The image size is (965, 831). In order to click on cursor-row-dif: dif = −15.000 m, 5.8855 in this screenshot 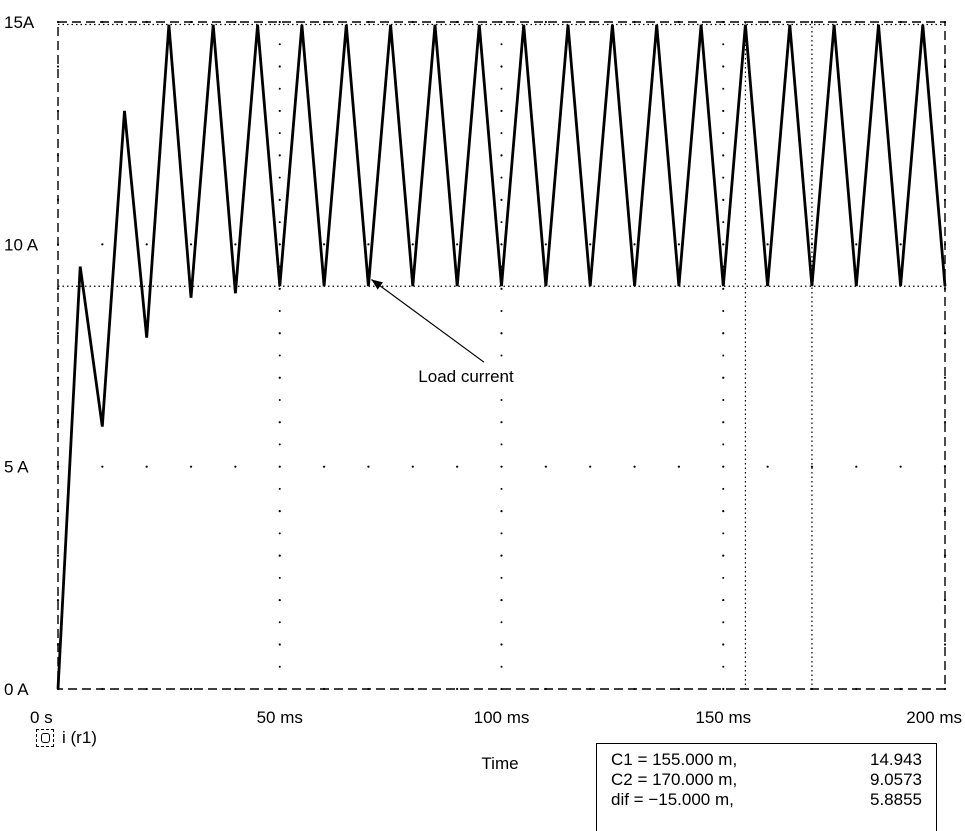, I will do `click(766, 800)`.